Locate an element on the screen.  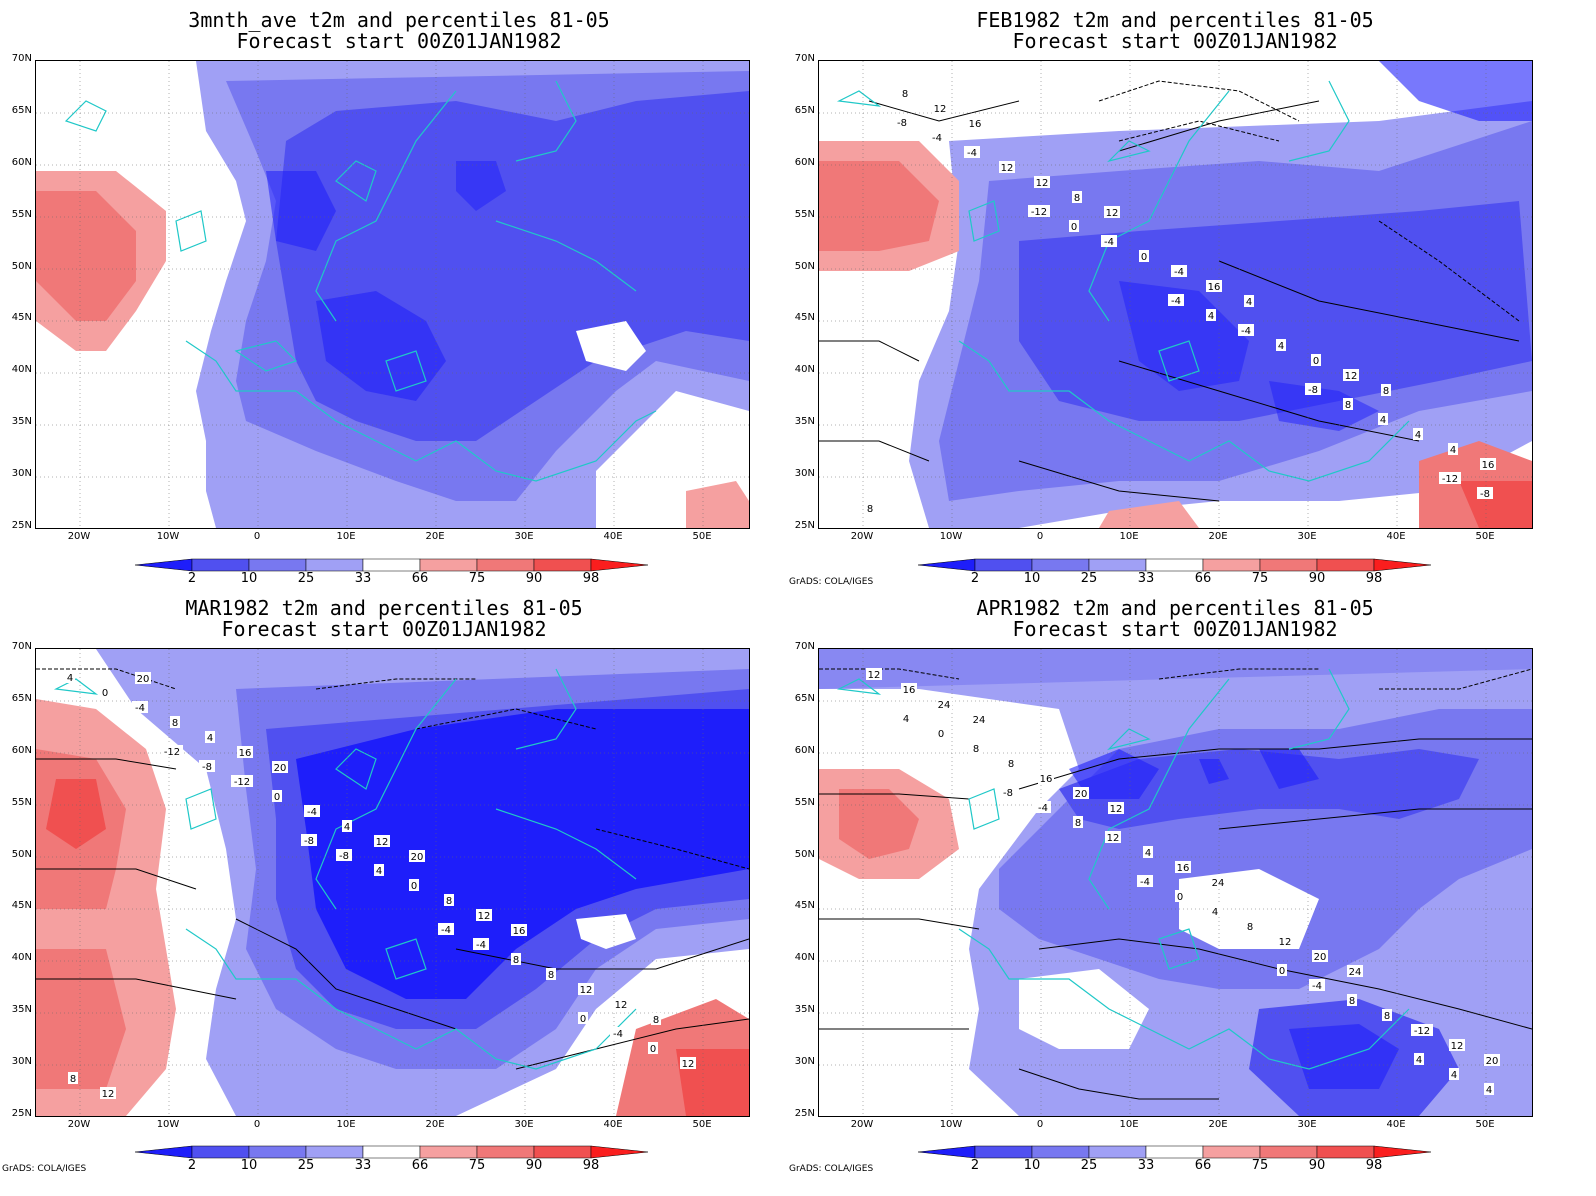
contour-label: -8 is located at coordinates (344, 856).